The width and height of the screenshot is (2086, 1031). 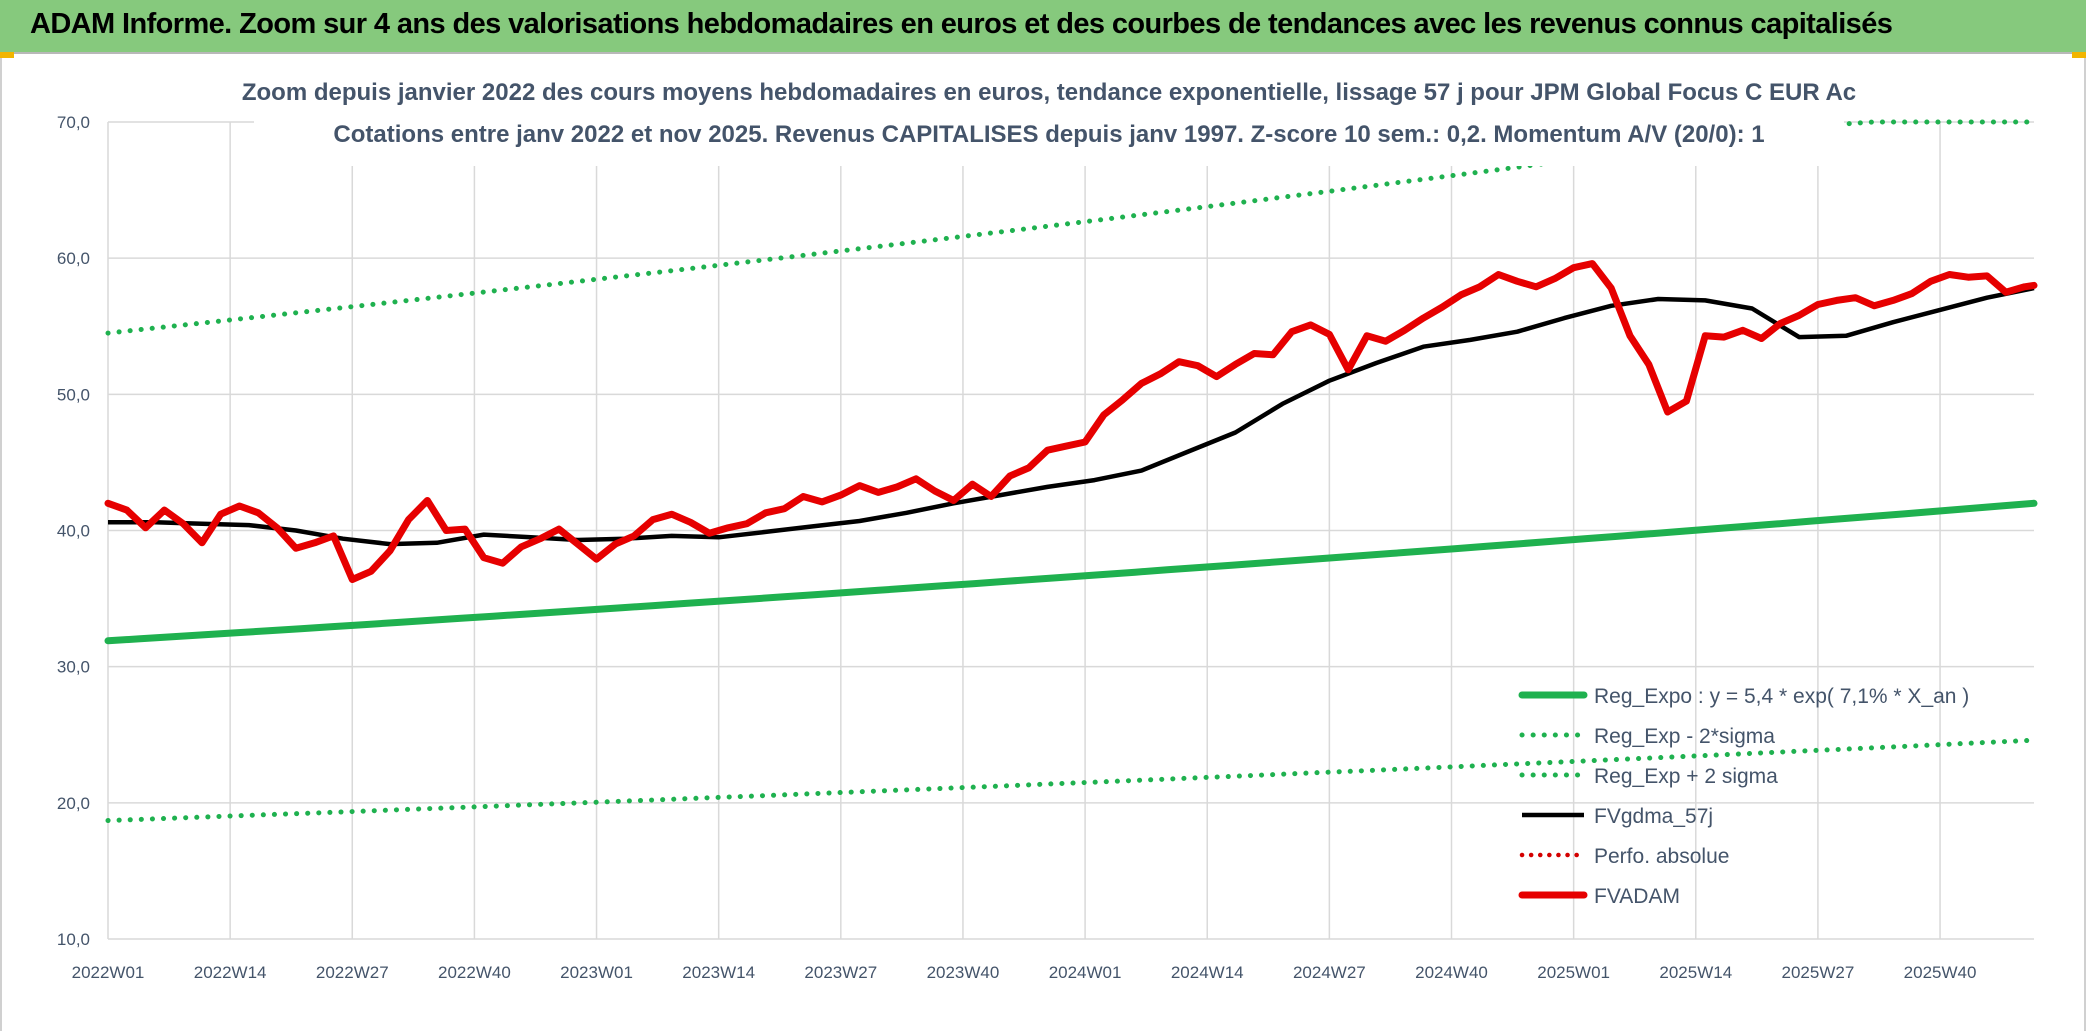 I want to click on y-tick-label: 40,0, so click(x=73, y=531).